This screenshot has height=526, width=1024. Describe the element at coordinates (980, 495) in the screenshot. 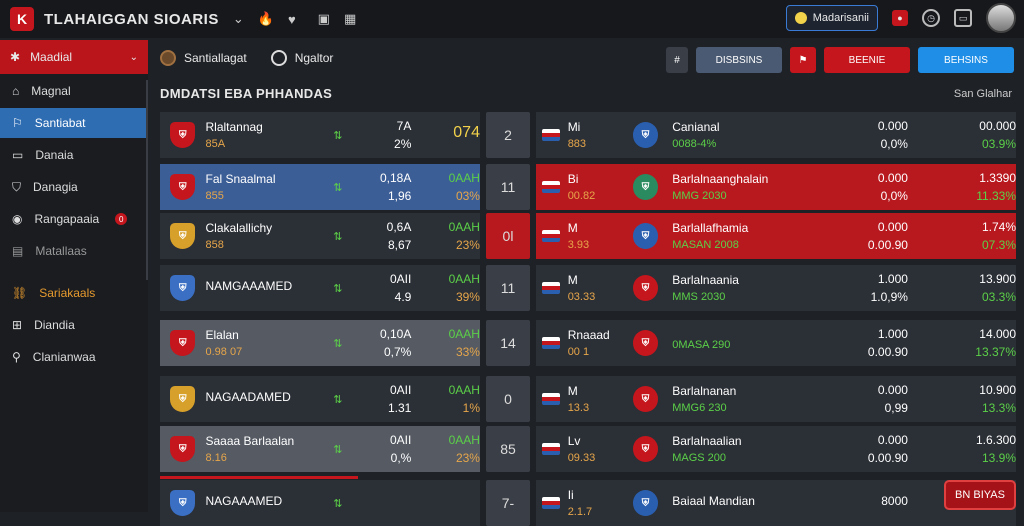

I see `floating-action-button: BN BIYAS` at that location.